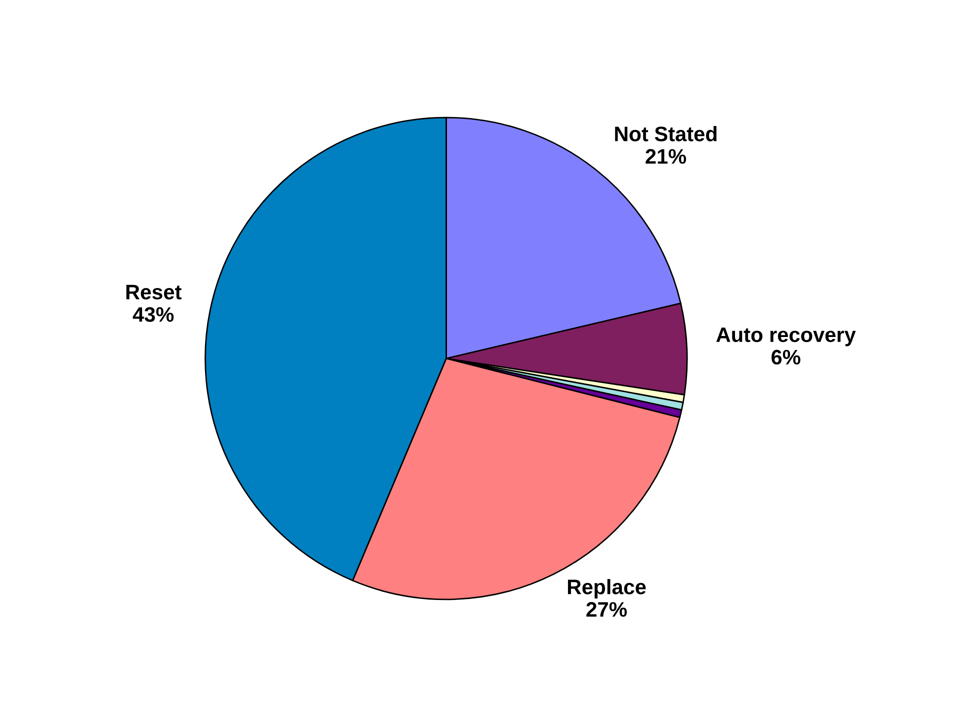 This screenshot has width=970, height=717. I want to click on data-label: 21%, so click(666, 156).